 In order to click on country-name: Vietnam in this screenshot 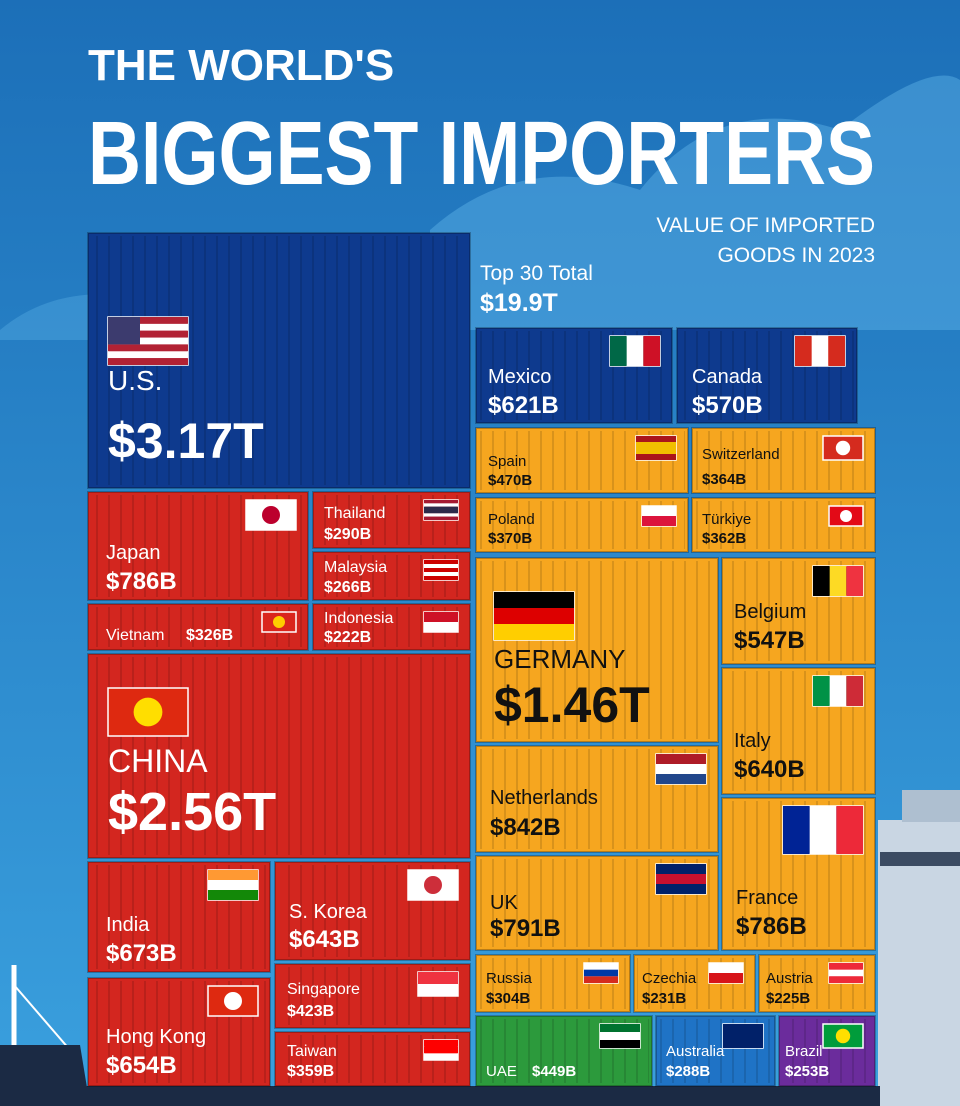, I will do `click(135, 635)`.